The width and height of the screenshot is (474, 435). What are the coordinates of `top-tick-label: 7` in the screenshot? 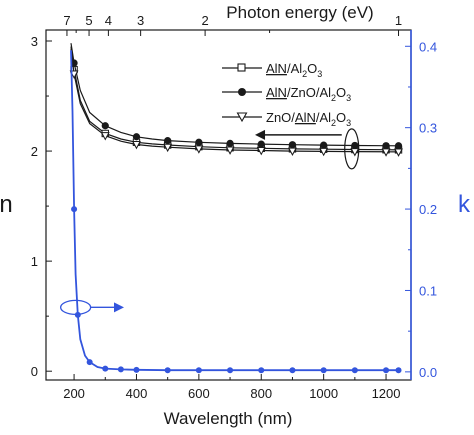 It's located at (66, 20).